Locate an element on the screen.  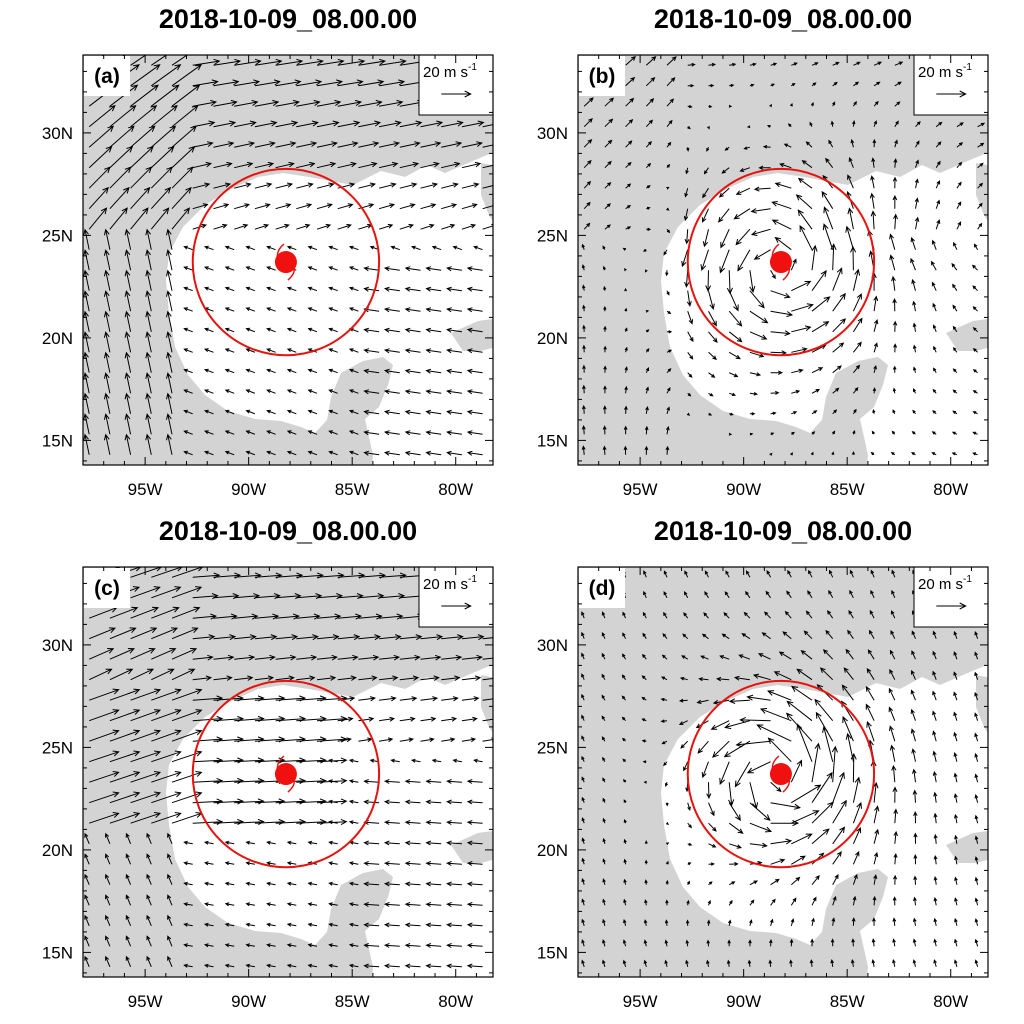
x-tick-label: 95W is located at coordinates (145, 489).